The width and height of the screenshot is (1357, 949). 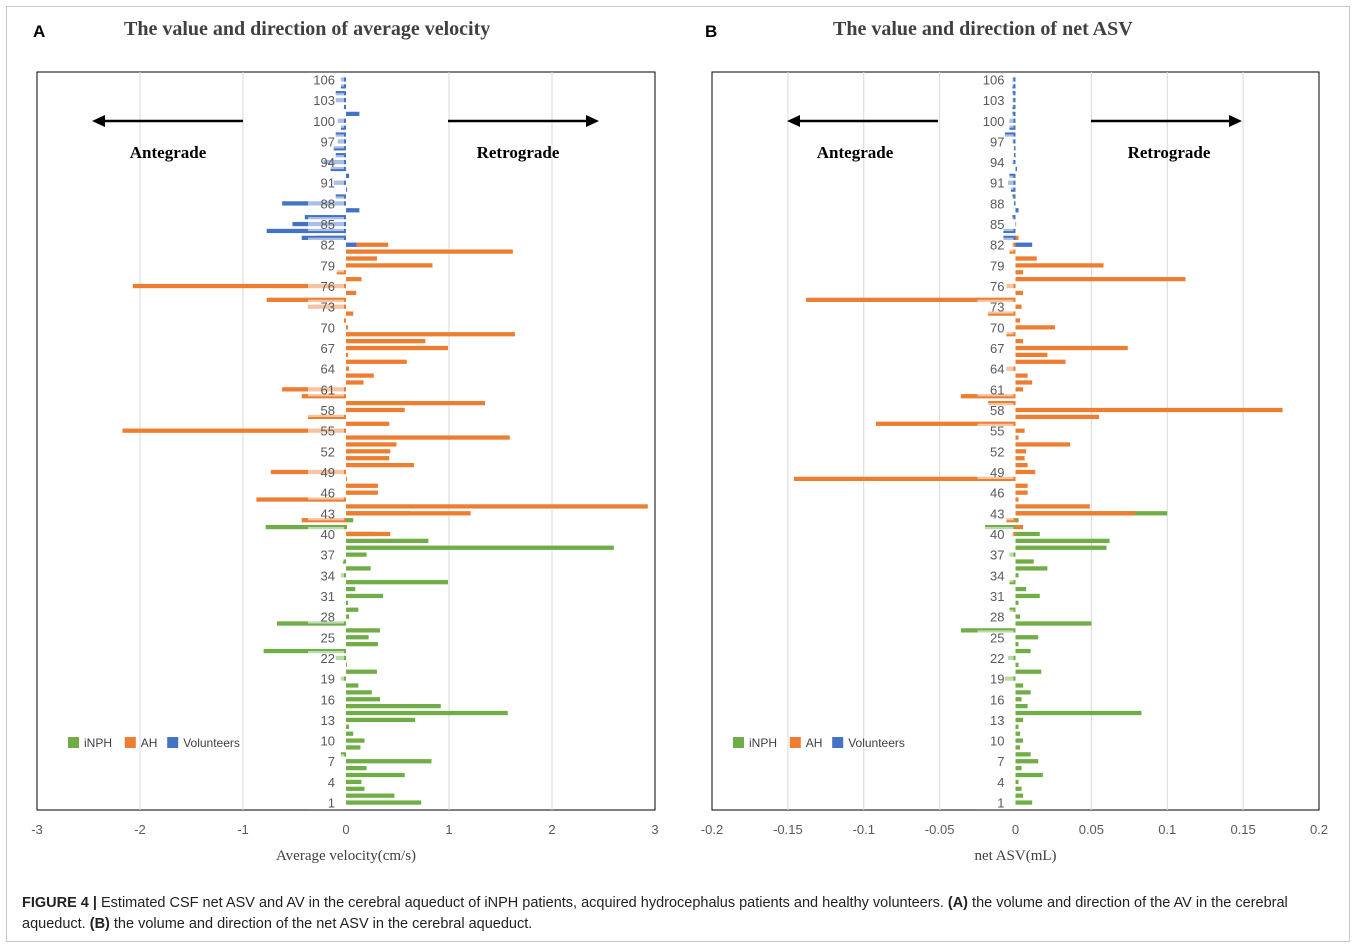 I want to click on a-y-tick-label: 100, so click(x=324, y=121).